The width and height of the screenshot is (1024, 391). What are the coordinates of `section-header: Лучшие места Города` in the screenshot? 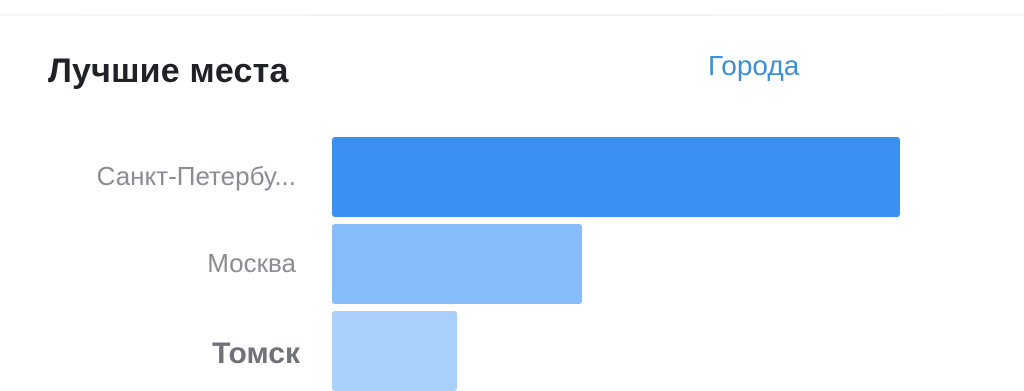 It's located at (438, 72).